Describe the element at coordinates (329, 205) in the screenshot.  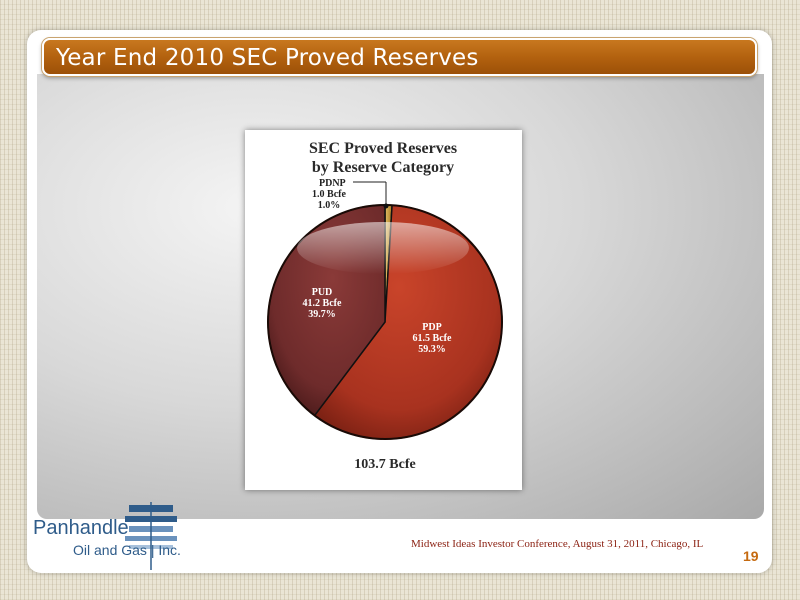
I see `pdnp-percent-label: 1.0%` at that location.